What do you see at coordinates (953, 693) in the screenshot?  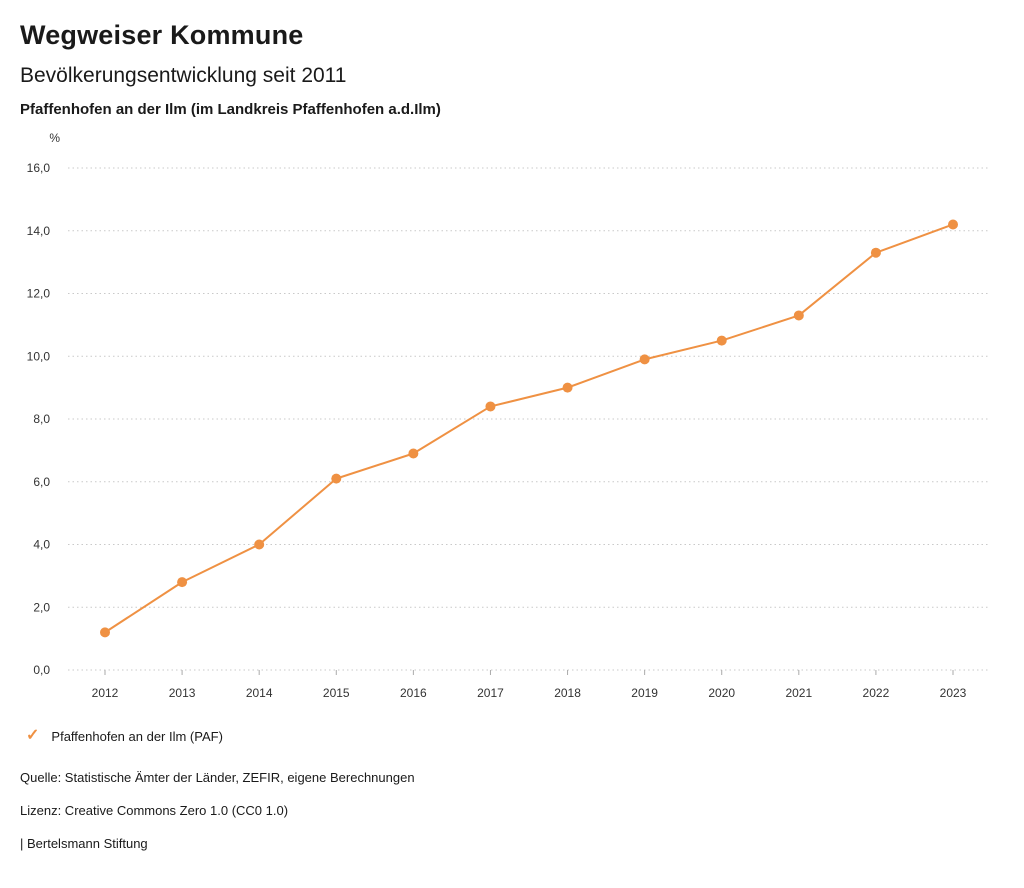 I see `x-tick-label: 2023` at bounding box center [953, 693].